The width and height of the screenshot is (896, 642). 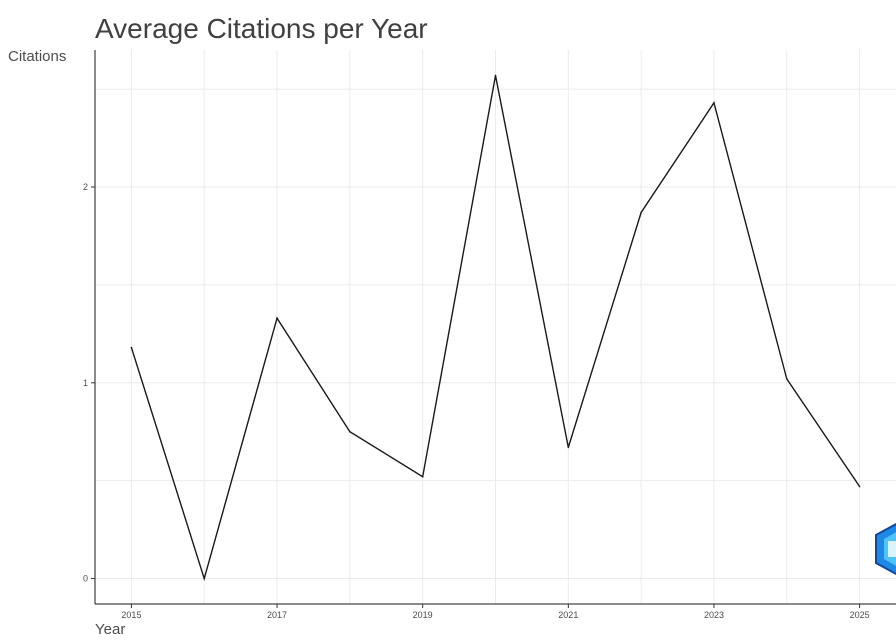 I want to click on x-tick-label: 2023, so click(x=714, y=615).